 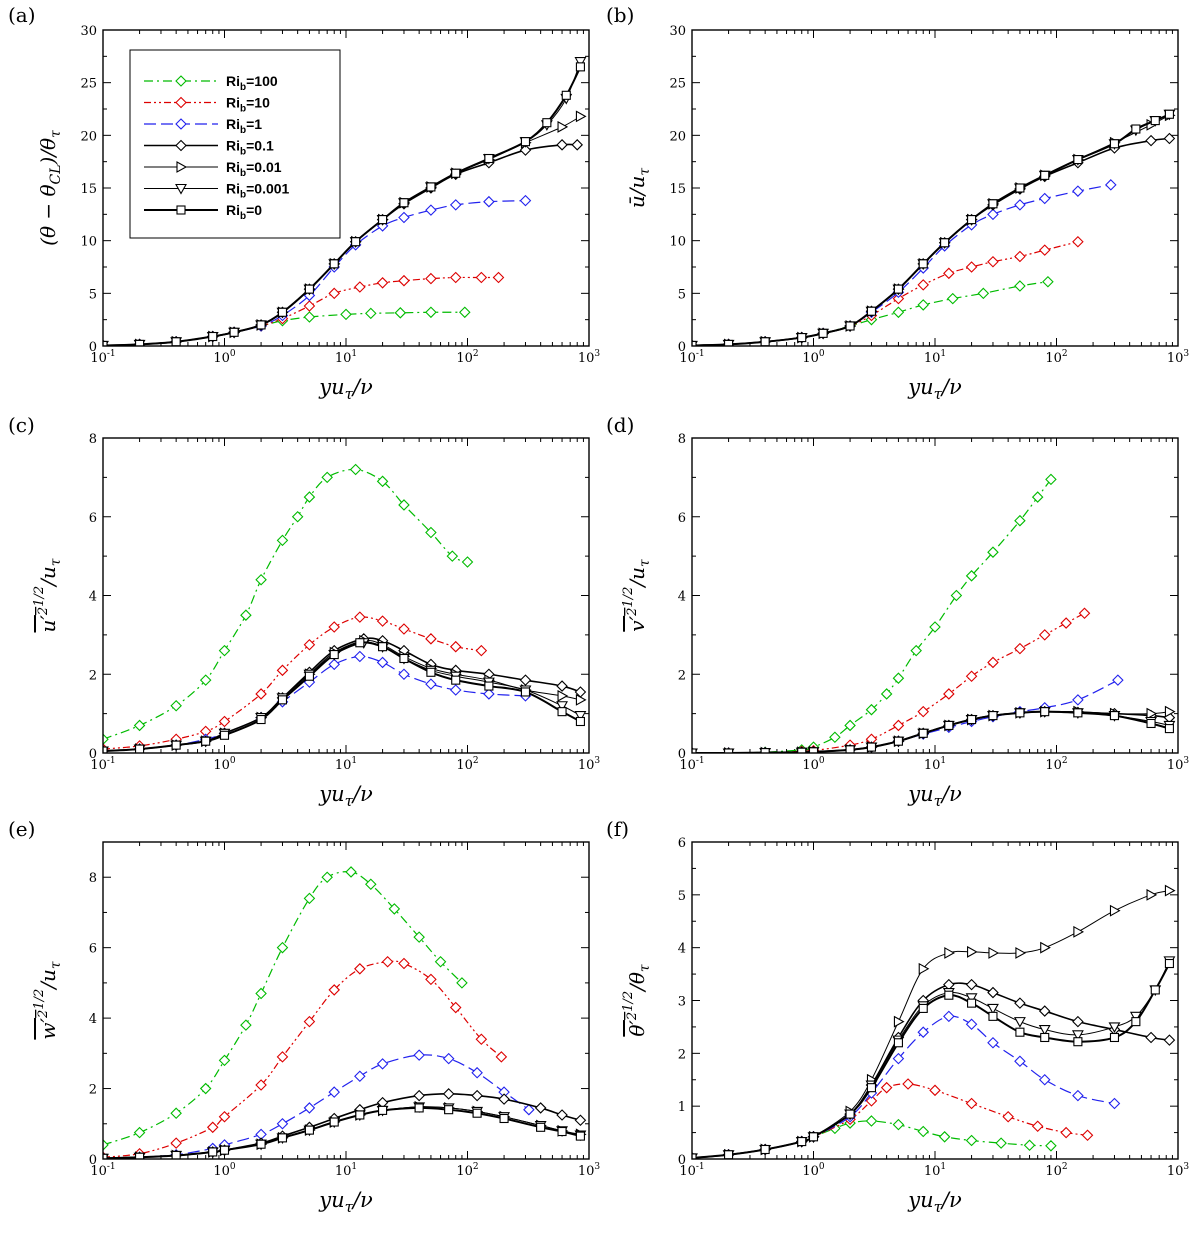 What do you see at coordinates (88, 31) in the screenshot?
I see `y-tick-label: 30` at bounding box center [88, 31].